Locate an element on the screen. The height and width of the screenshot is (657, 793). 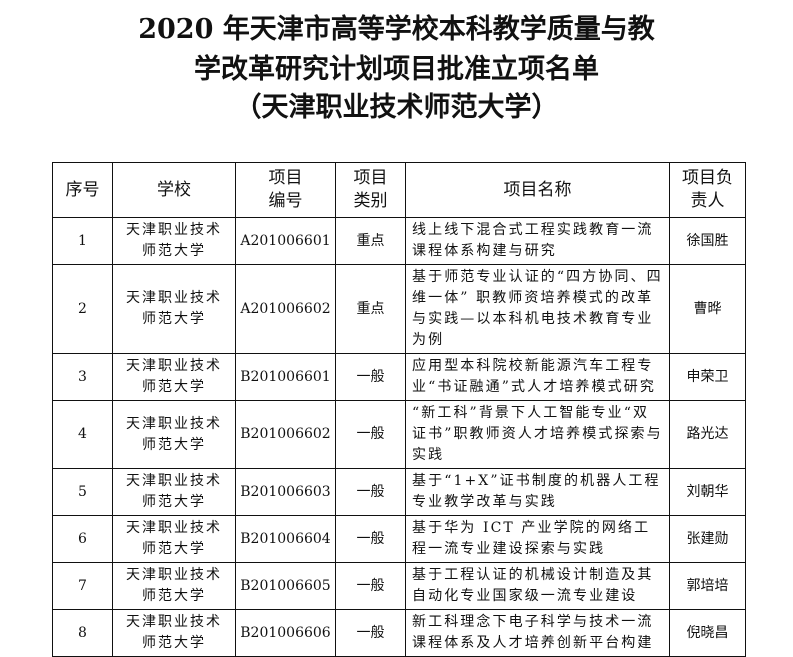
project-leader: 郭培培 is located at coordinates (707, 586).